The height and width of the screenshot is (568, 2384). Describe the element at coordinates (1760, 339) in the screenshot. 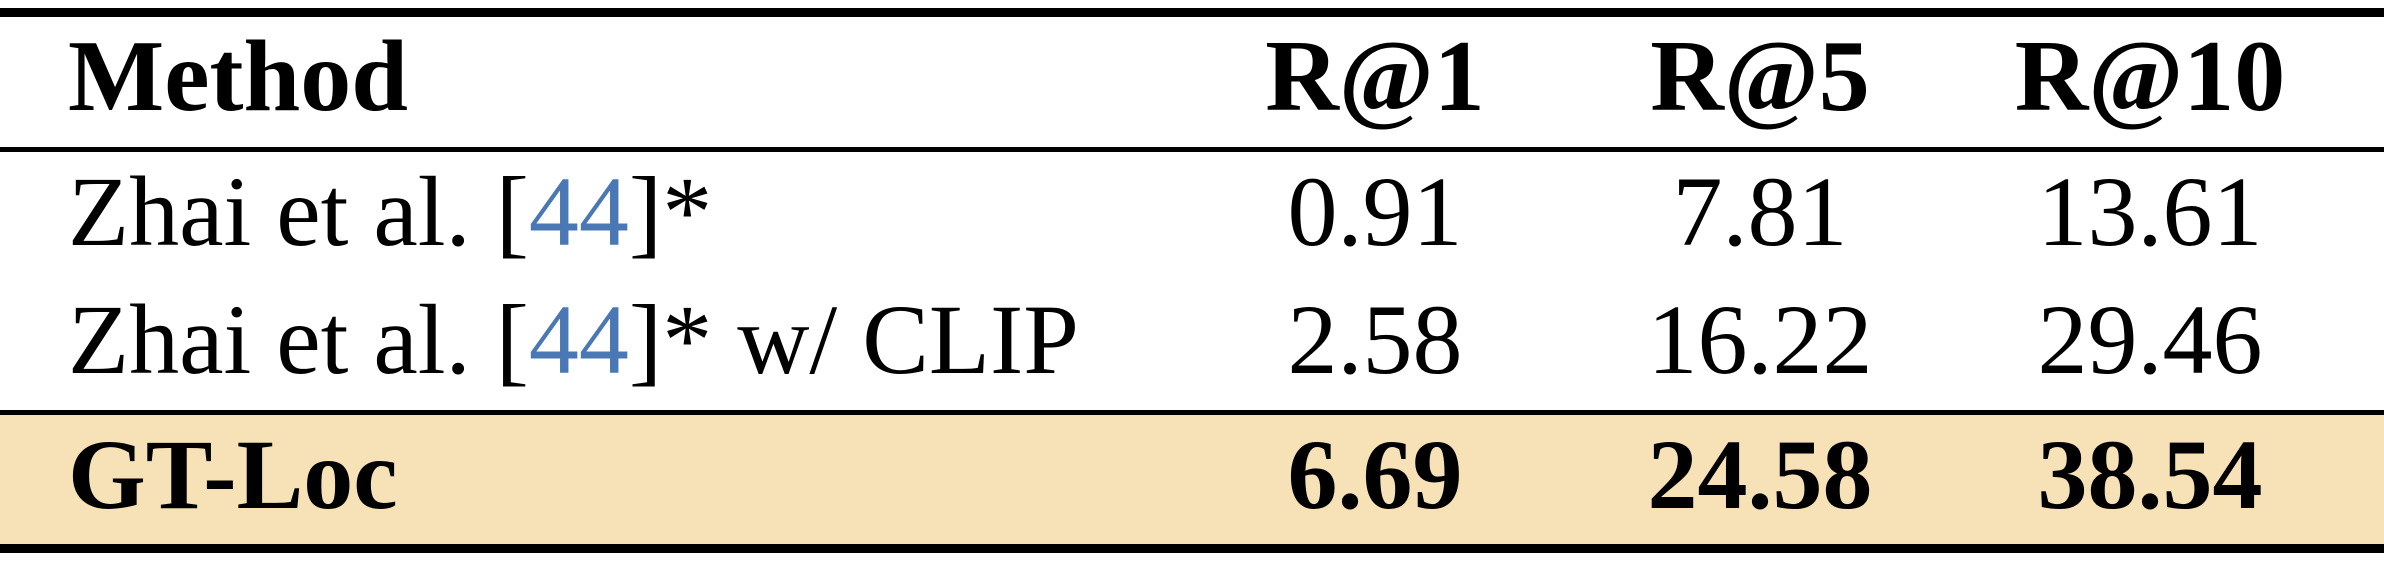

I see `value-r5: 16.22` at that location.